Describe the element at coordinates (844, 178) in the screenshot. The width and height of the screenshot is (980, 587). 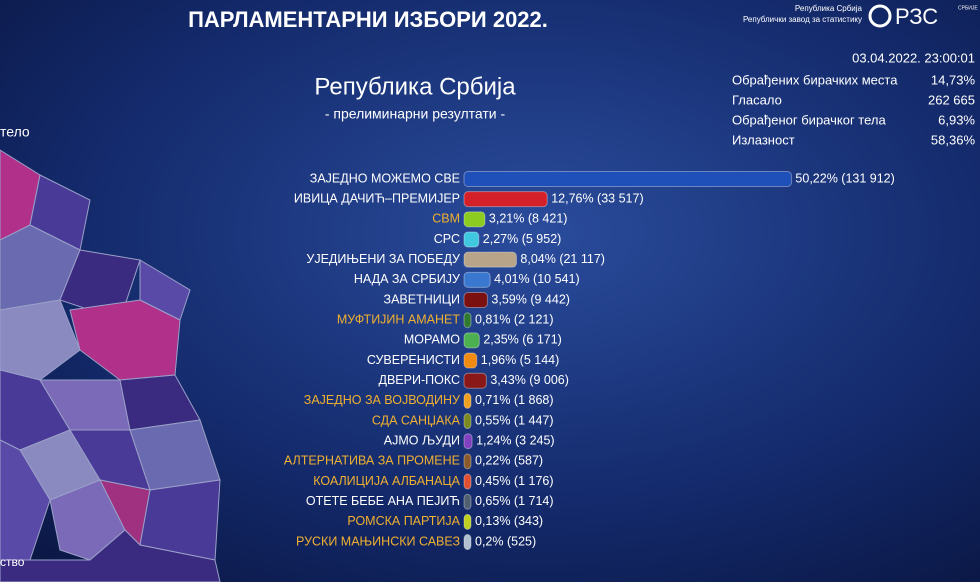
I see `value-label: 50,22% (131 912)` at that location.